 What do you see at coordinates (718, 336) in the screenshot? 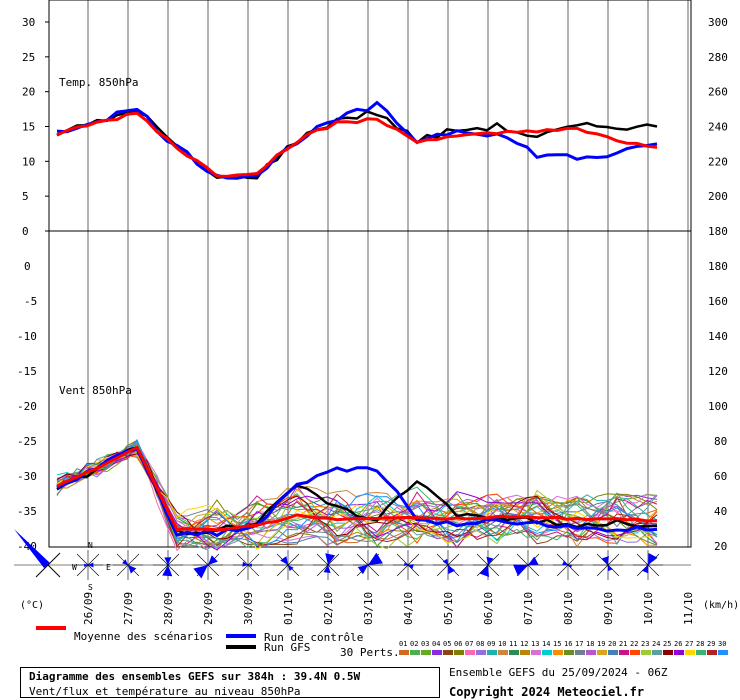
I see `wind-y-right-tick-label: 140` at bounding box center [718, 336].